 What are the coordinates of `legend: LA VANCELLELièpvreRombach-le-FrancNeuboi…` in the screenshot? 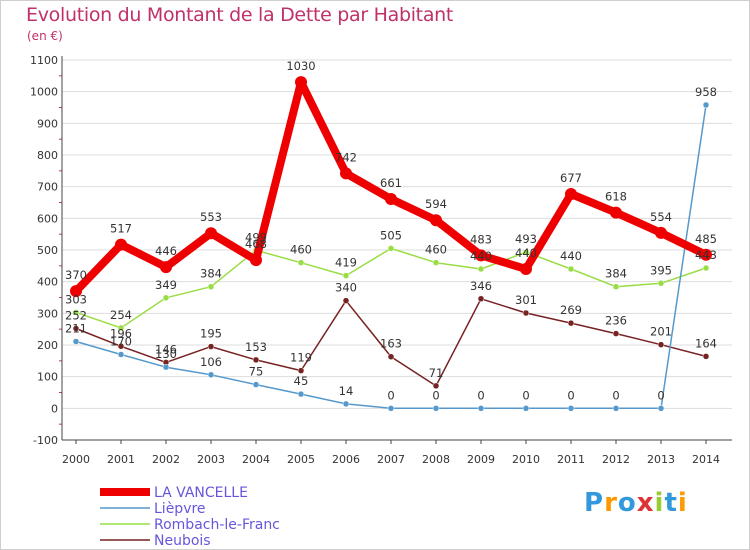 It's located at (190, 517).